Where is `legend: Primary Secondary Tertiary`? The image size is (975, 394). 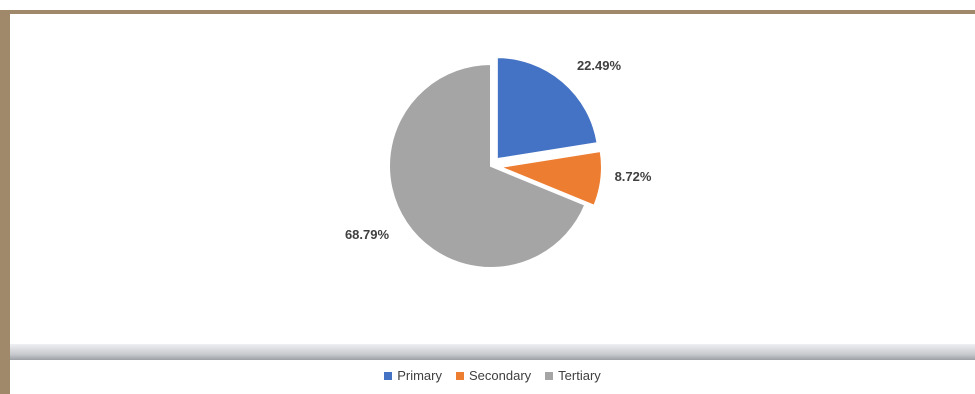 legend: Primary Secondary Tertiary is located at coordinates (492, 375).